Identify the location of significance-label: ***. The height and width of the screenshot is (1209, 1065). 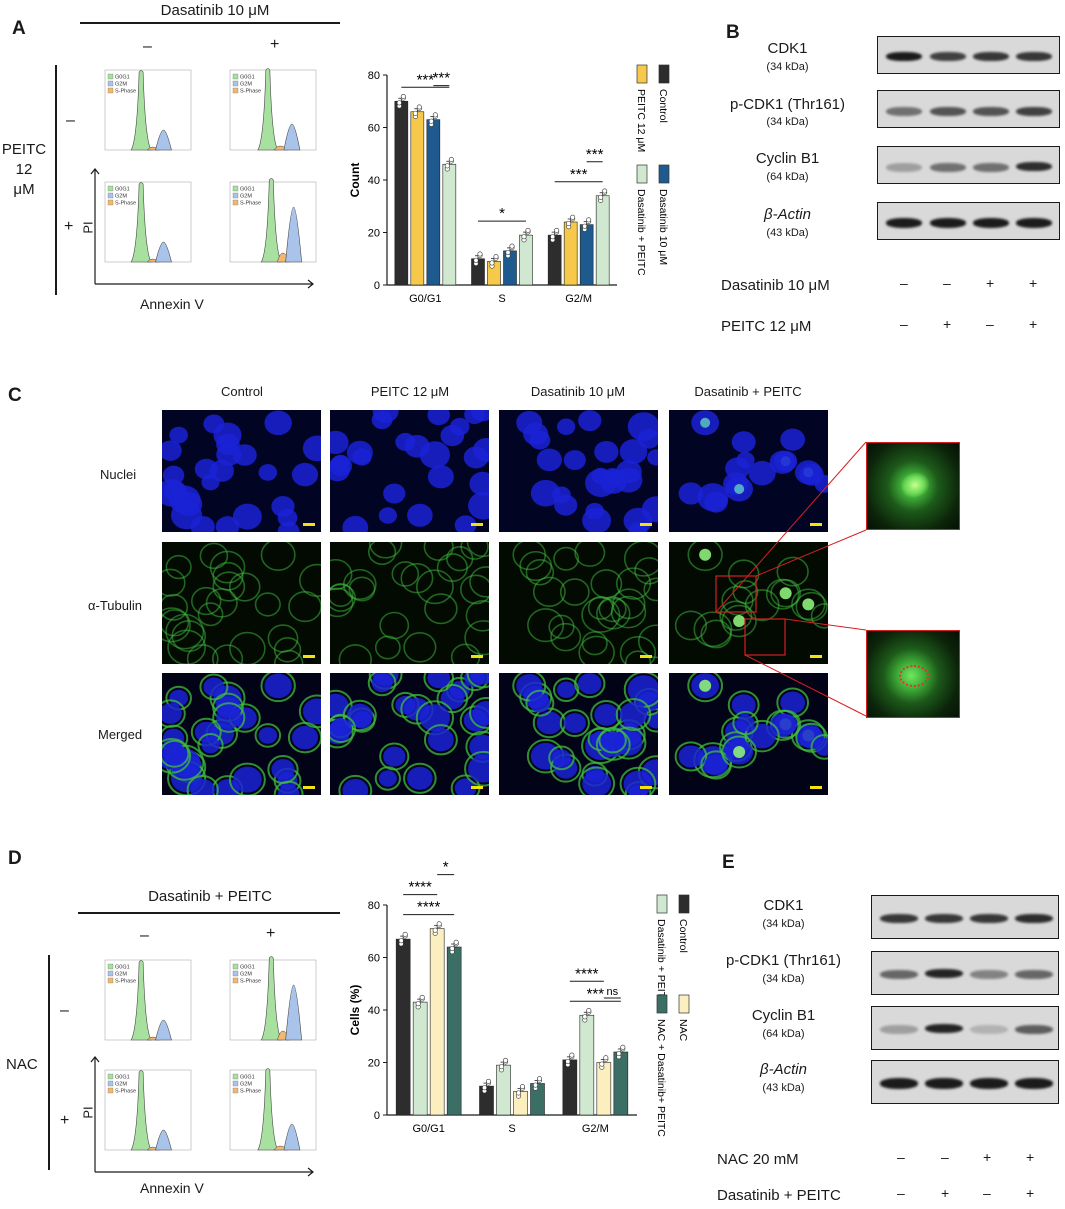
(442, 78).